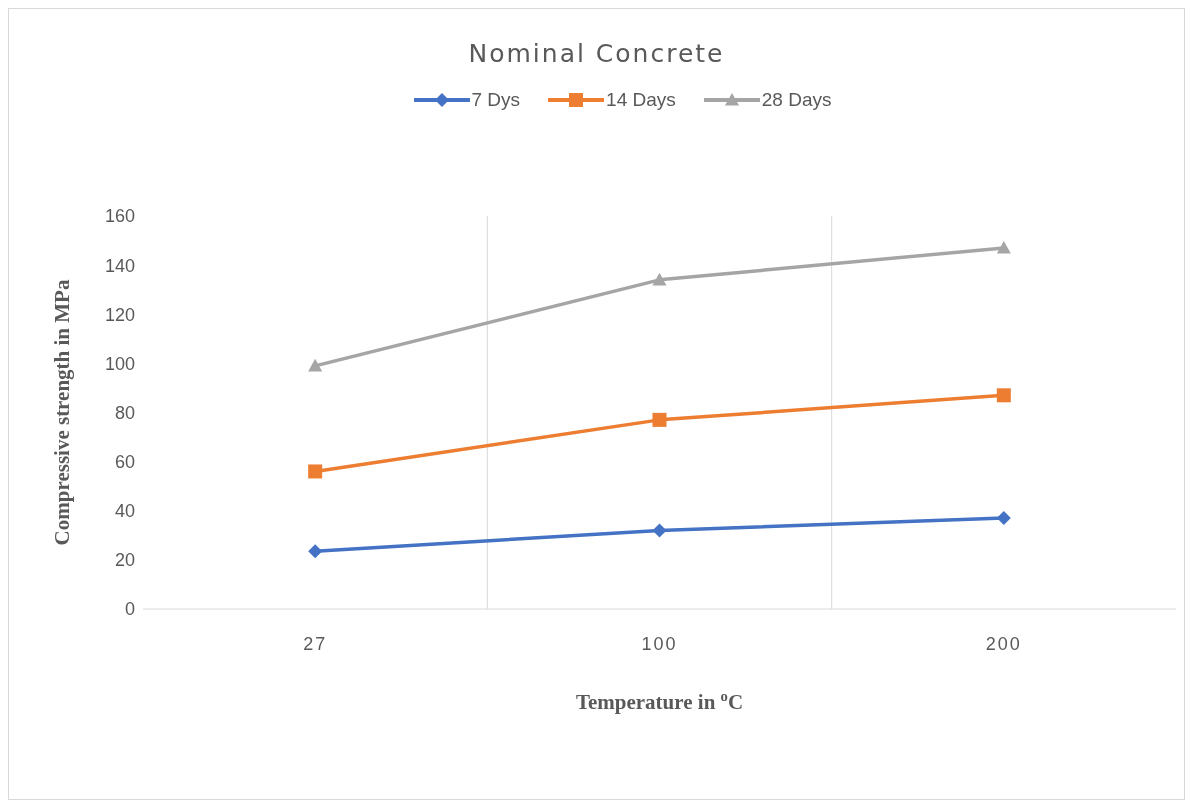 The height and width of the screenshot is (807, 1191). What do you see at coordinates (641, 100) in the screenshot?
I see `legend-label: 14 Days` at bounding box center [641, 100].